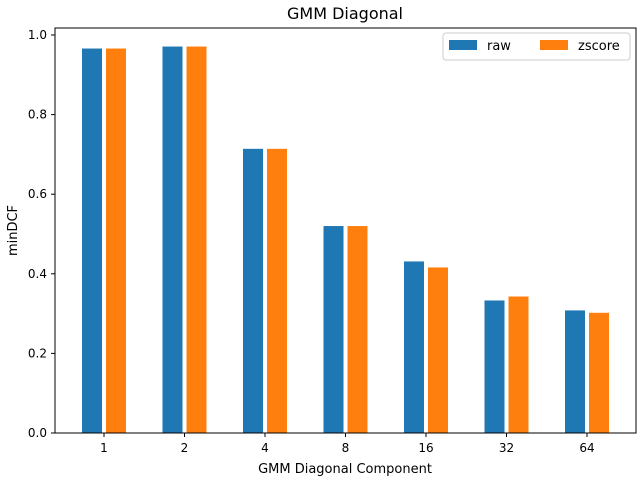 This screenshot has height=480, width=640. Describe the element at coordinates (37, 433) in the screenshot. I see `y-tick-label: 0.0` at that location.